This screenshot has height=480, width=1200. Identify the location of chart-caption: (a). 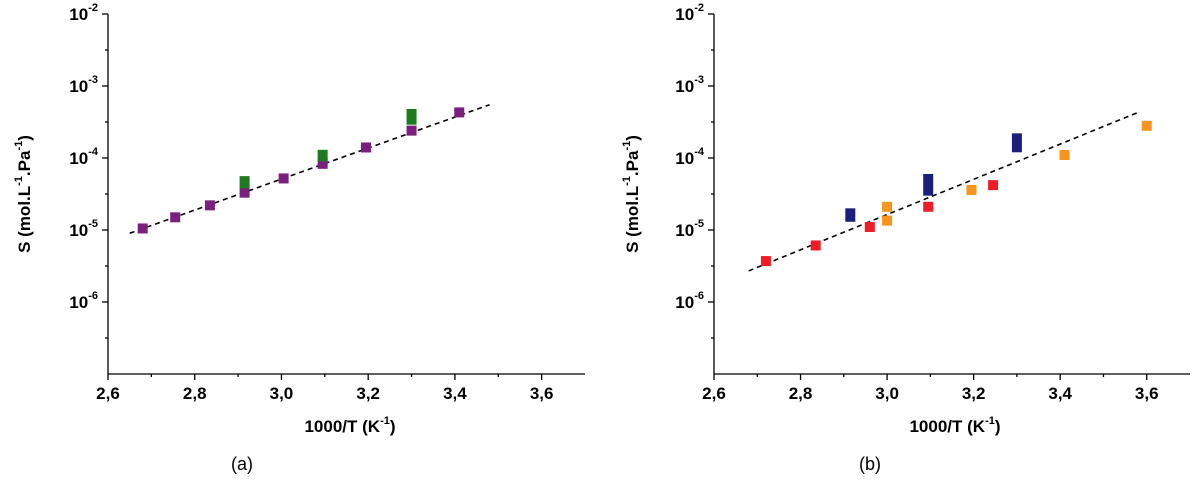
(242, 464).